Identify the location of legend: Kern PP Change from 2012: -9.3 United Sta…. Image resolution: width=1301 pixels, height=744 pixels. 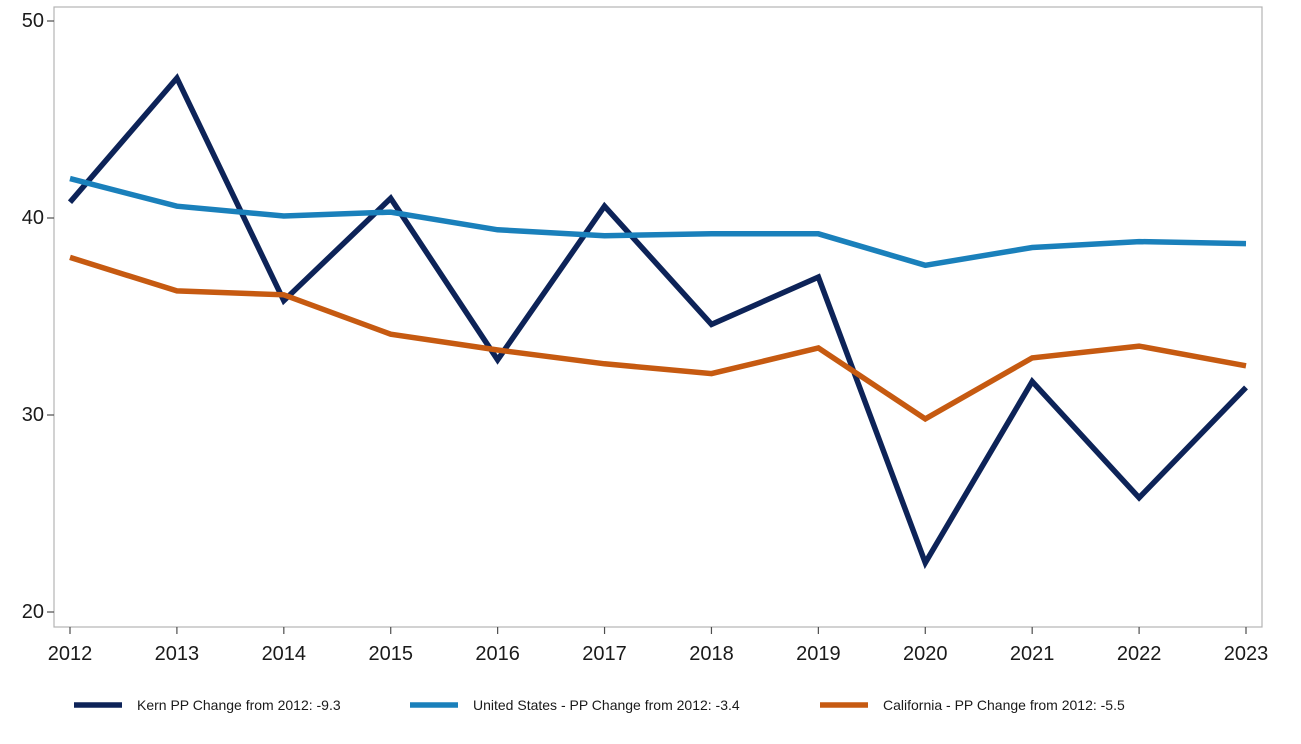
(599, 705).